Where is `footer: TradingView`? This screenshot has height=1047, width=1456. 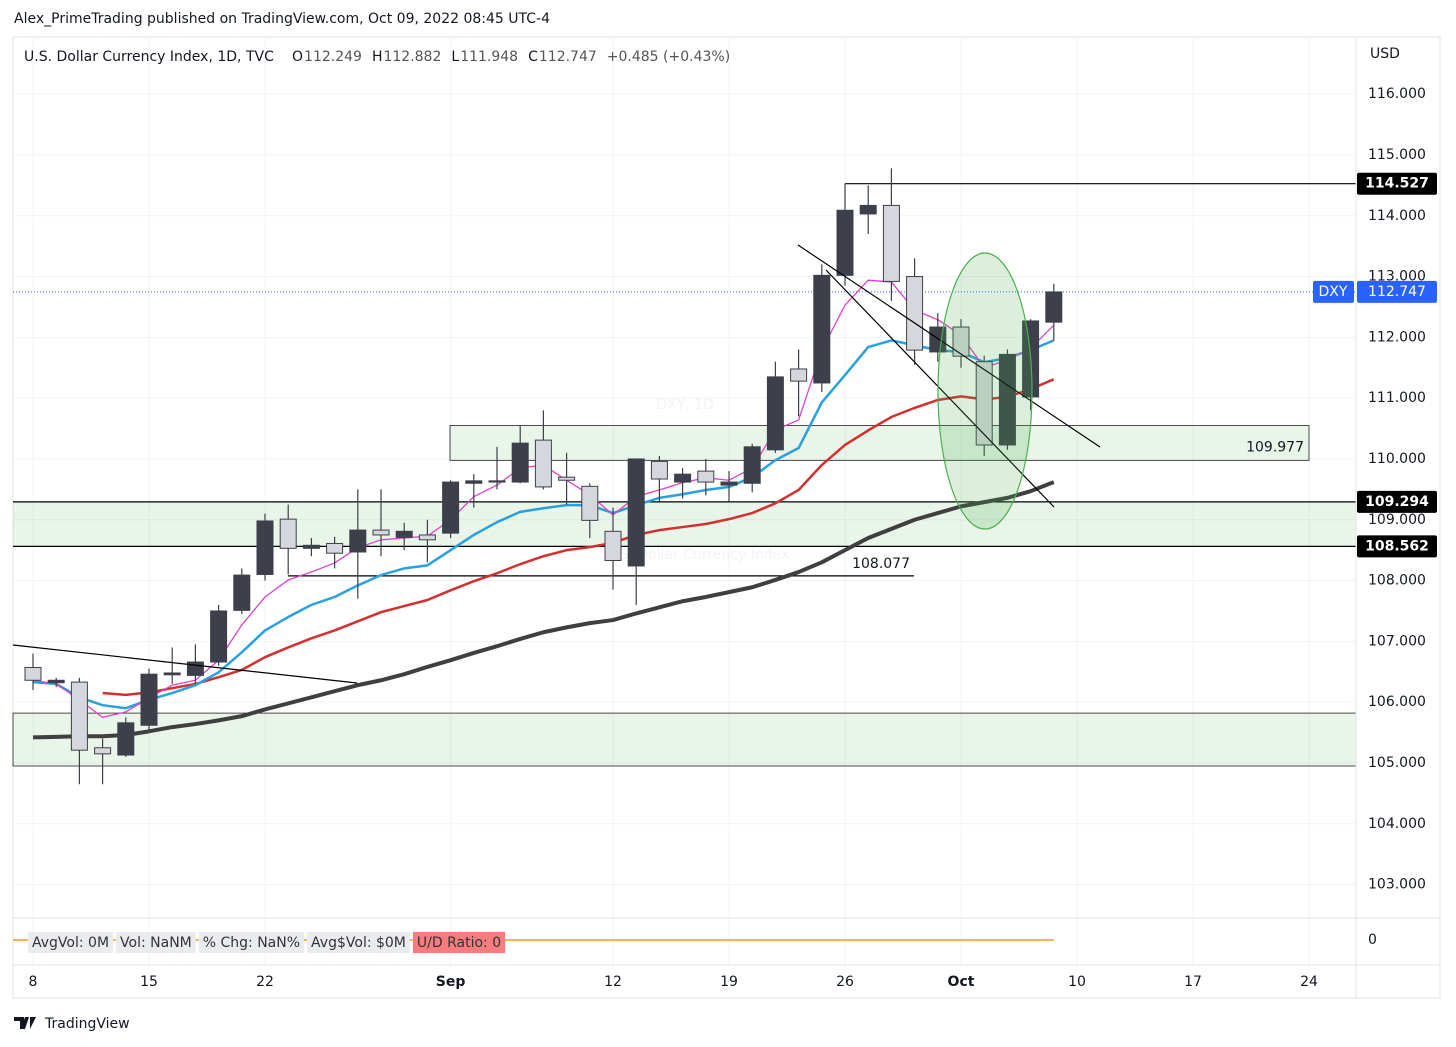 footer: TradingView is located at coordinates (72, 1024).